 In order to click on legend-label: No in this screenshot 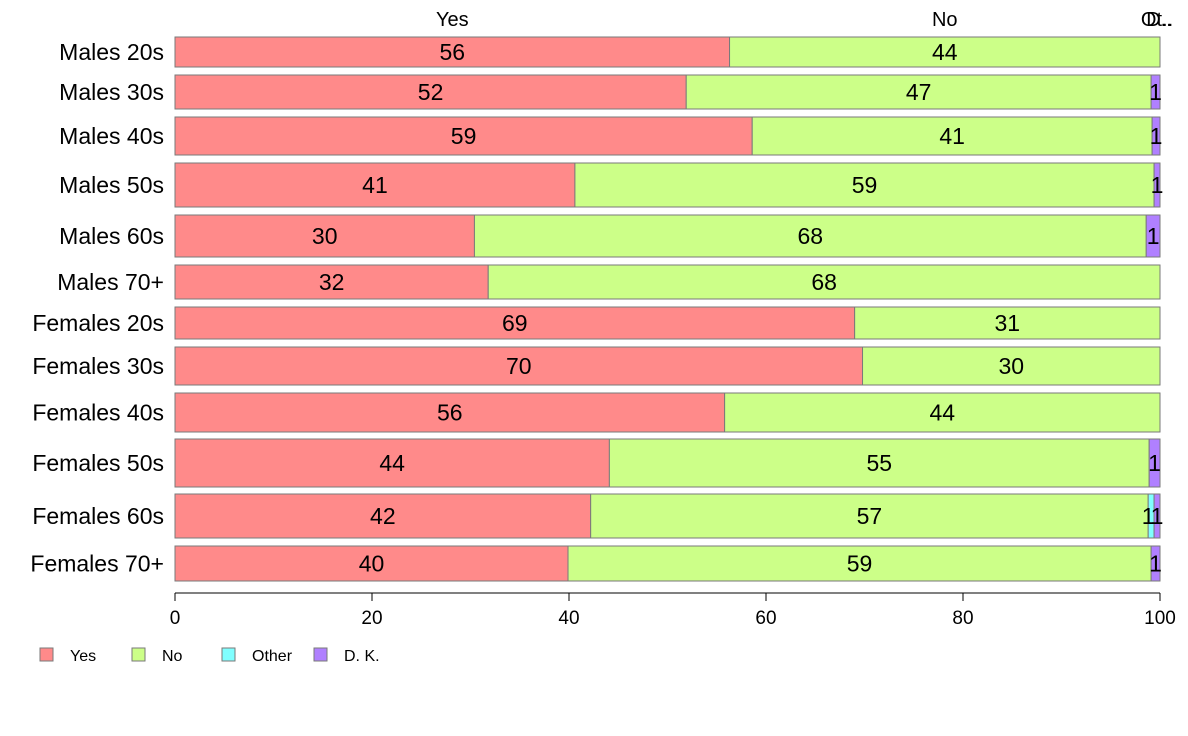, I will do `click(172, 656)`.